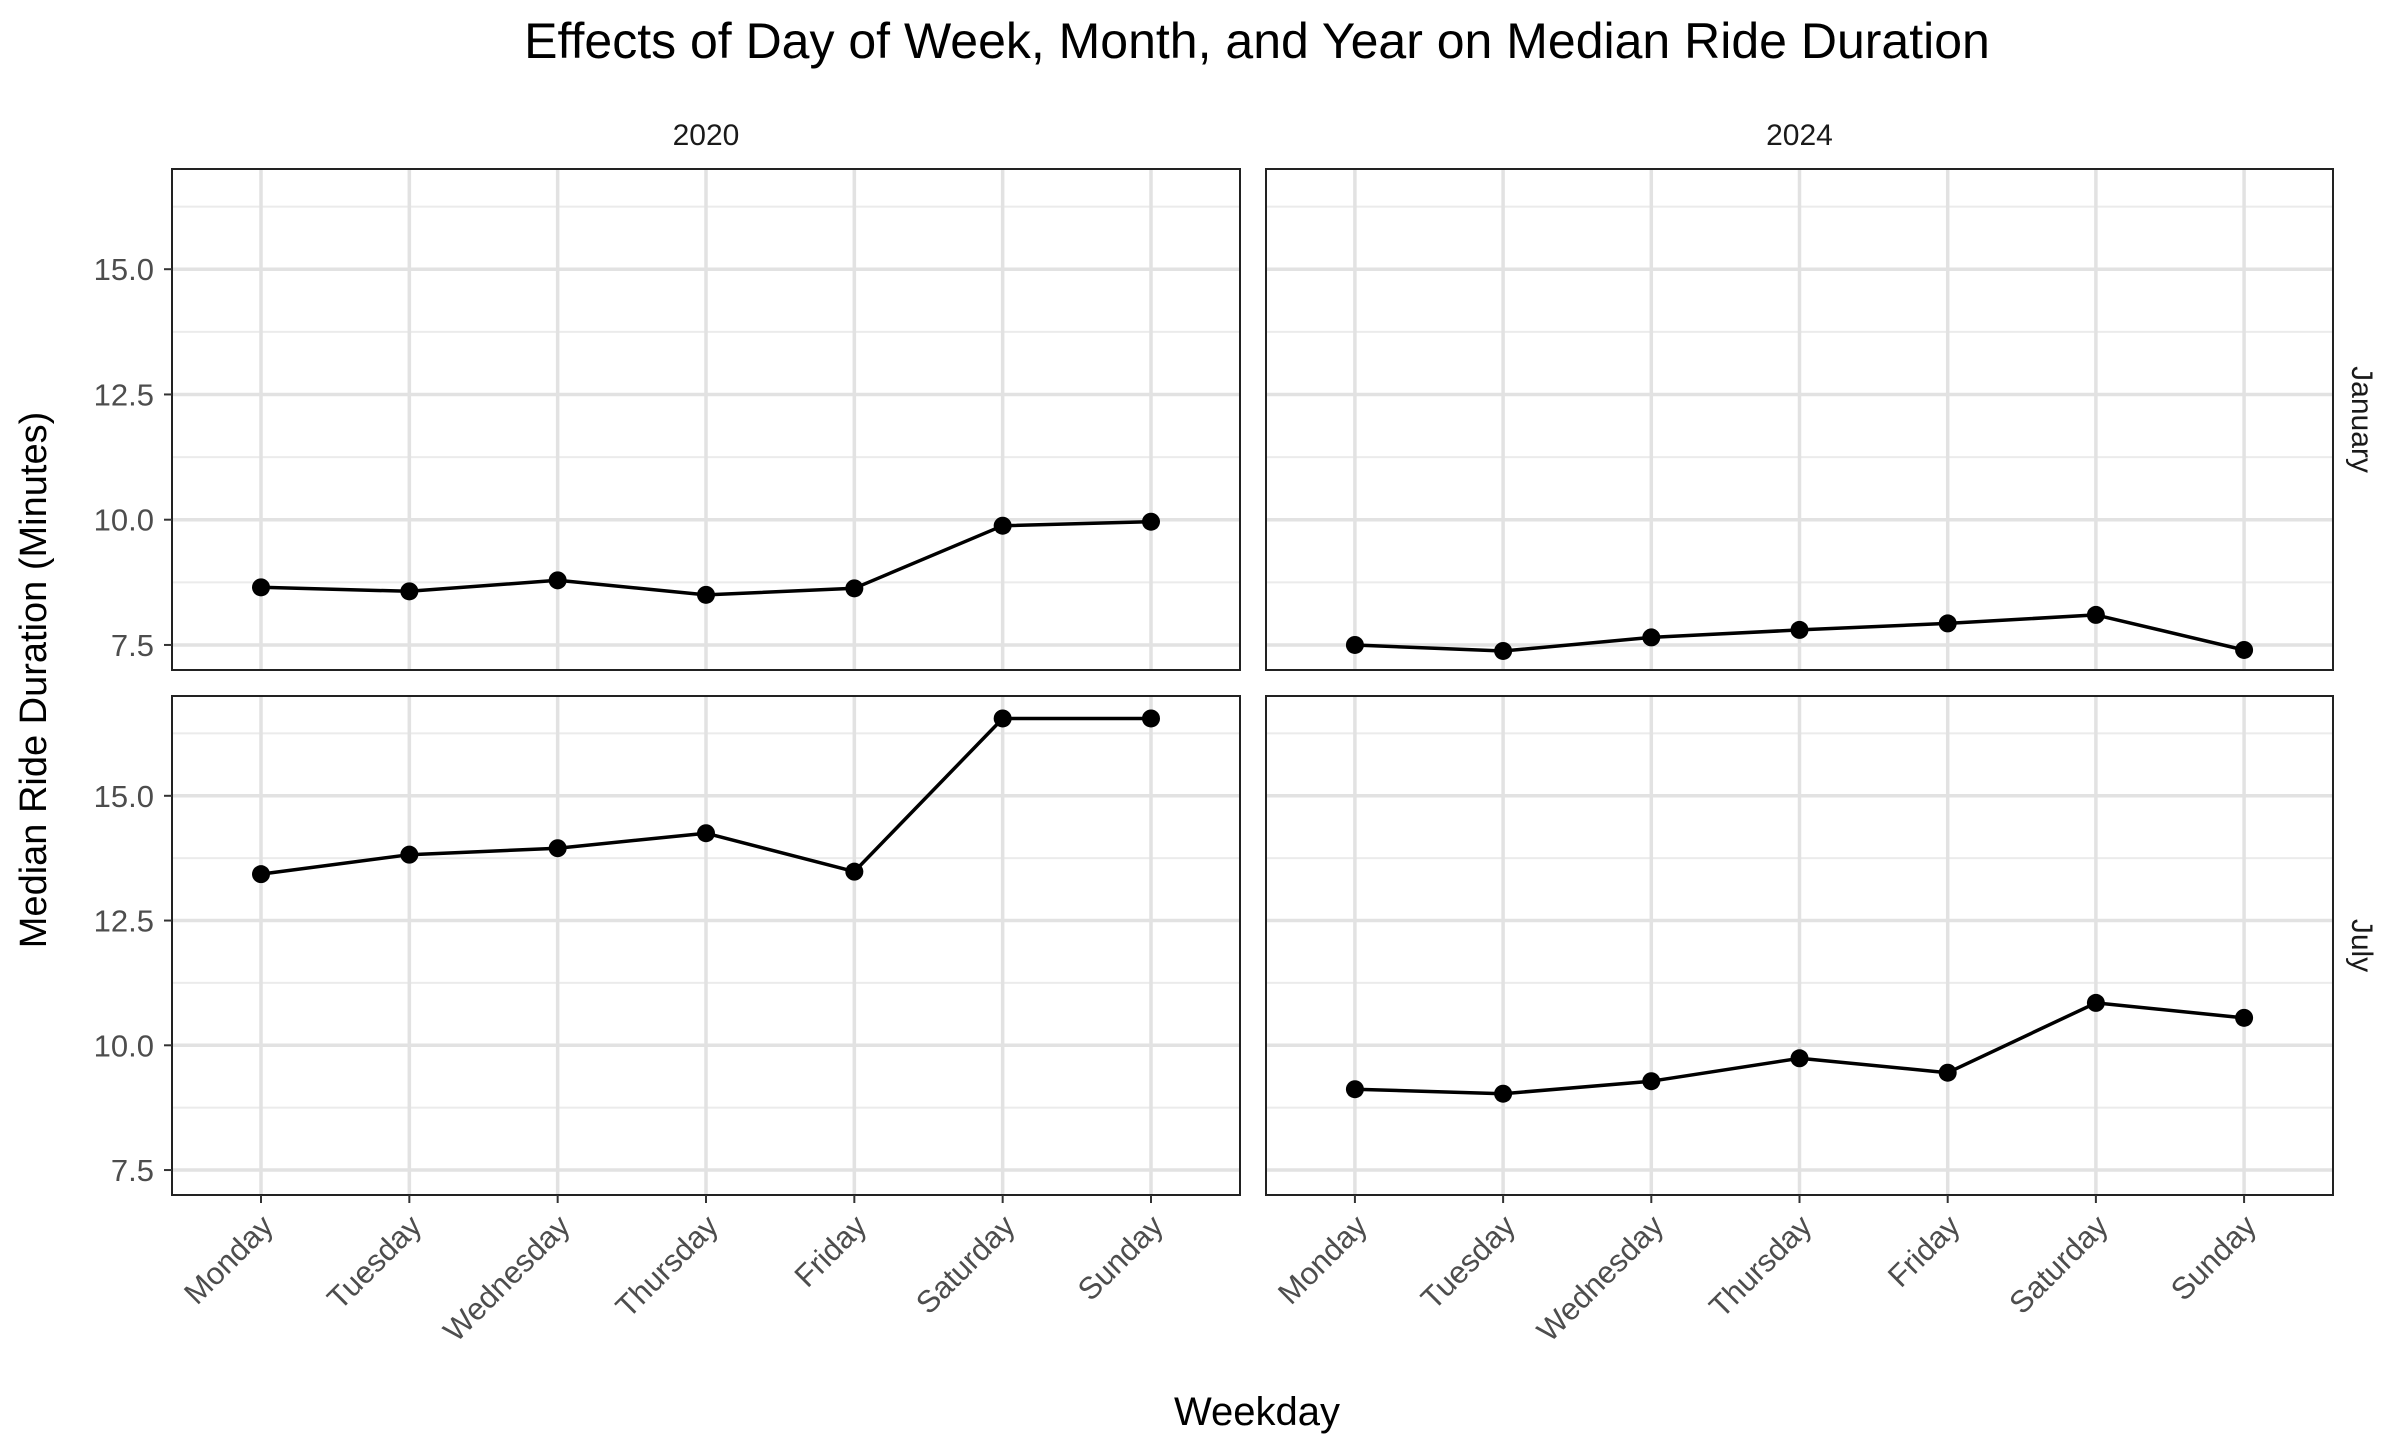  I want to click on data-point-2020-july-monday, so click(261, 874).